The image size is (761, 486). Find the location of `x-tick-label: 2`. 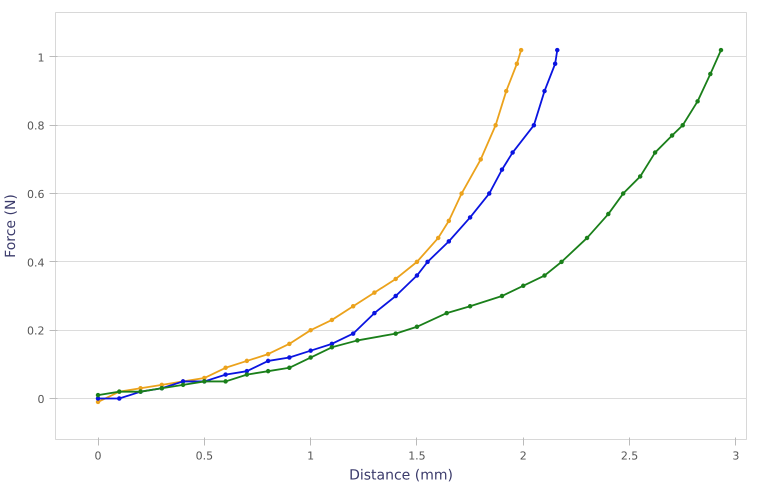

x-tick-label: 2 is located at coordinates (523, 456).